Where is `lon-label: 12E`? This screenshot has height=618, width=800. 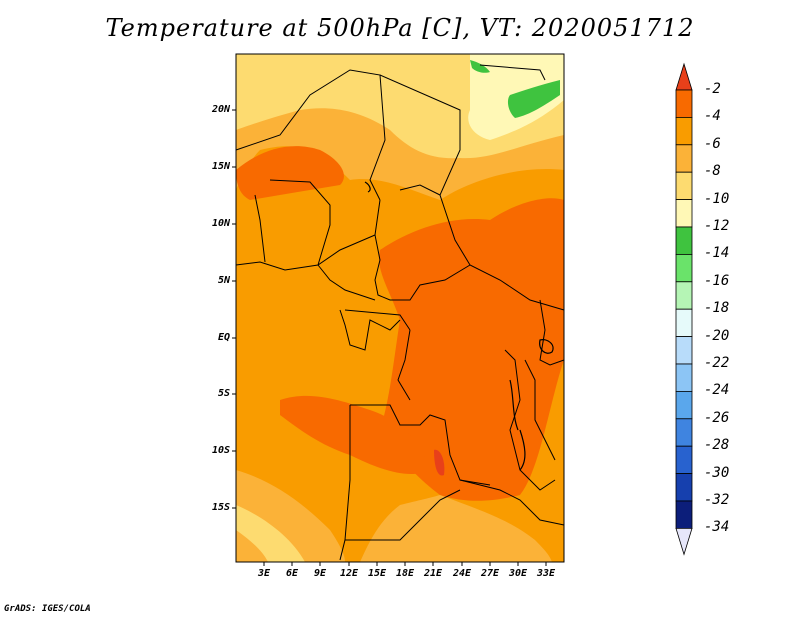
lon-label: 12E is located at coordinates (349, 573).